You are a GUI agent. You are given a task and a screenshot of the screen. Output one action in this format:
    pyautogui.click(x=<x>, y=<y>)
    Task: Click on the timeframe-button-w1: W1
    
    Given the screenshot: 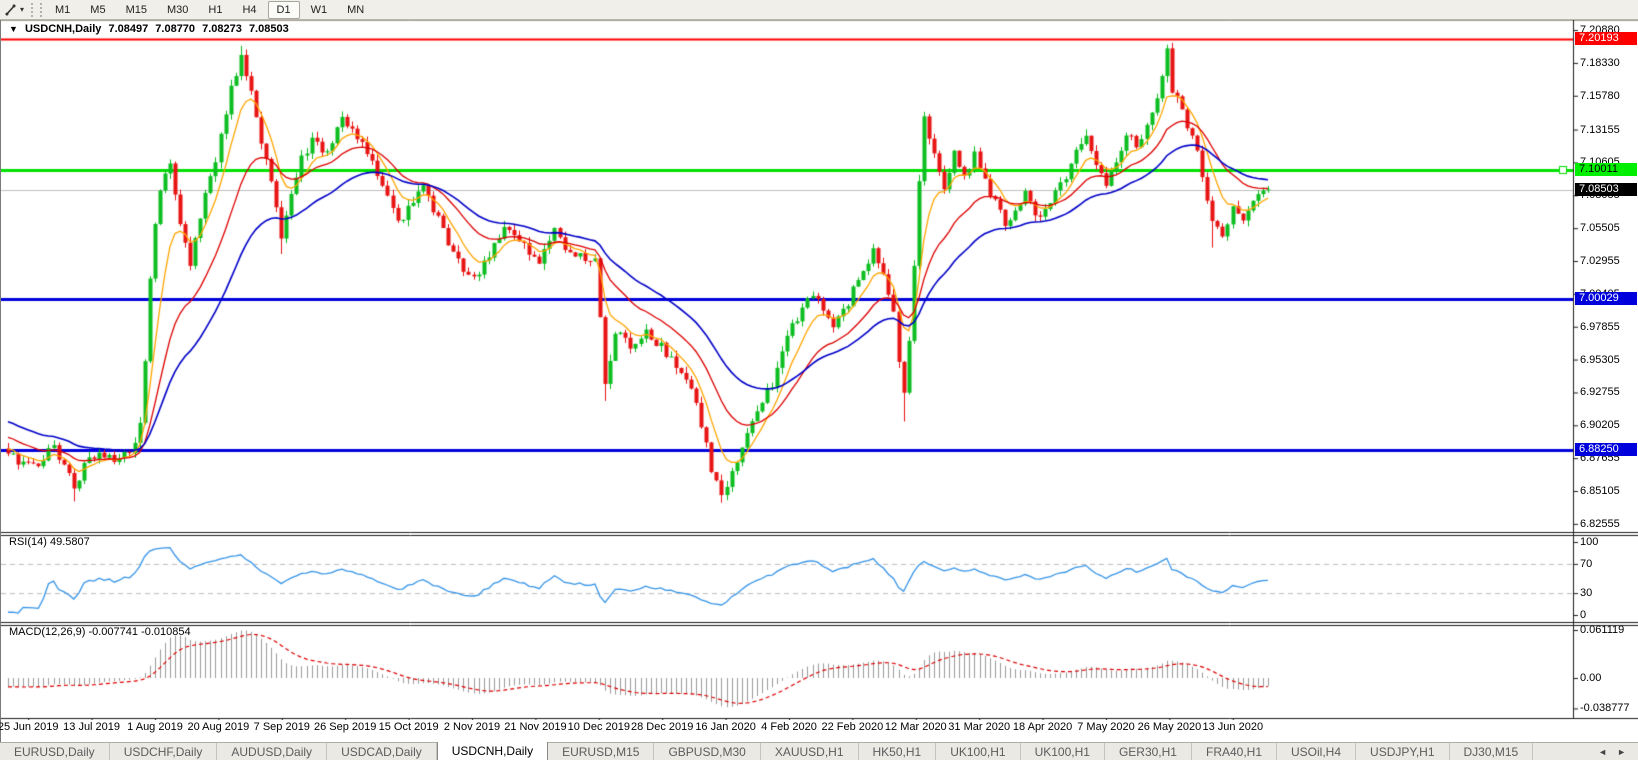 What is the action you would take?
    pyautogui.click(x=319, y=9)
    